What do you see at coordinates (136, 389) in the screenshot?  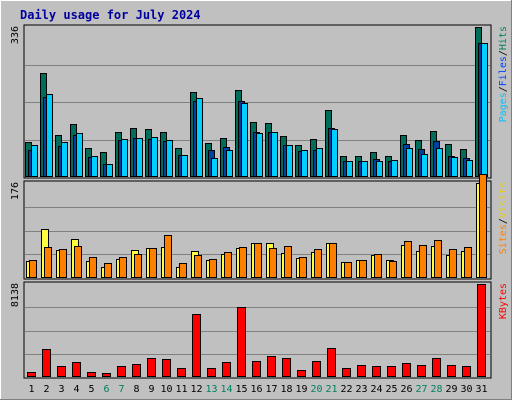 I see `x-tick-label-day-8: 8` at bounding box center [136, 389].